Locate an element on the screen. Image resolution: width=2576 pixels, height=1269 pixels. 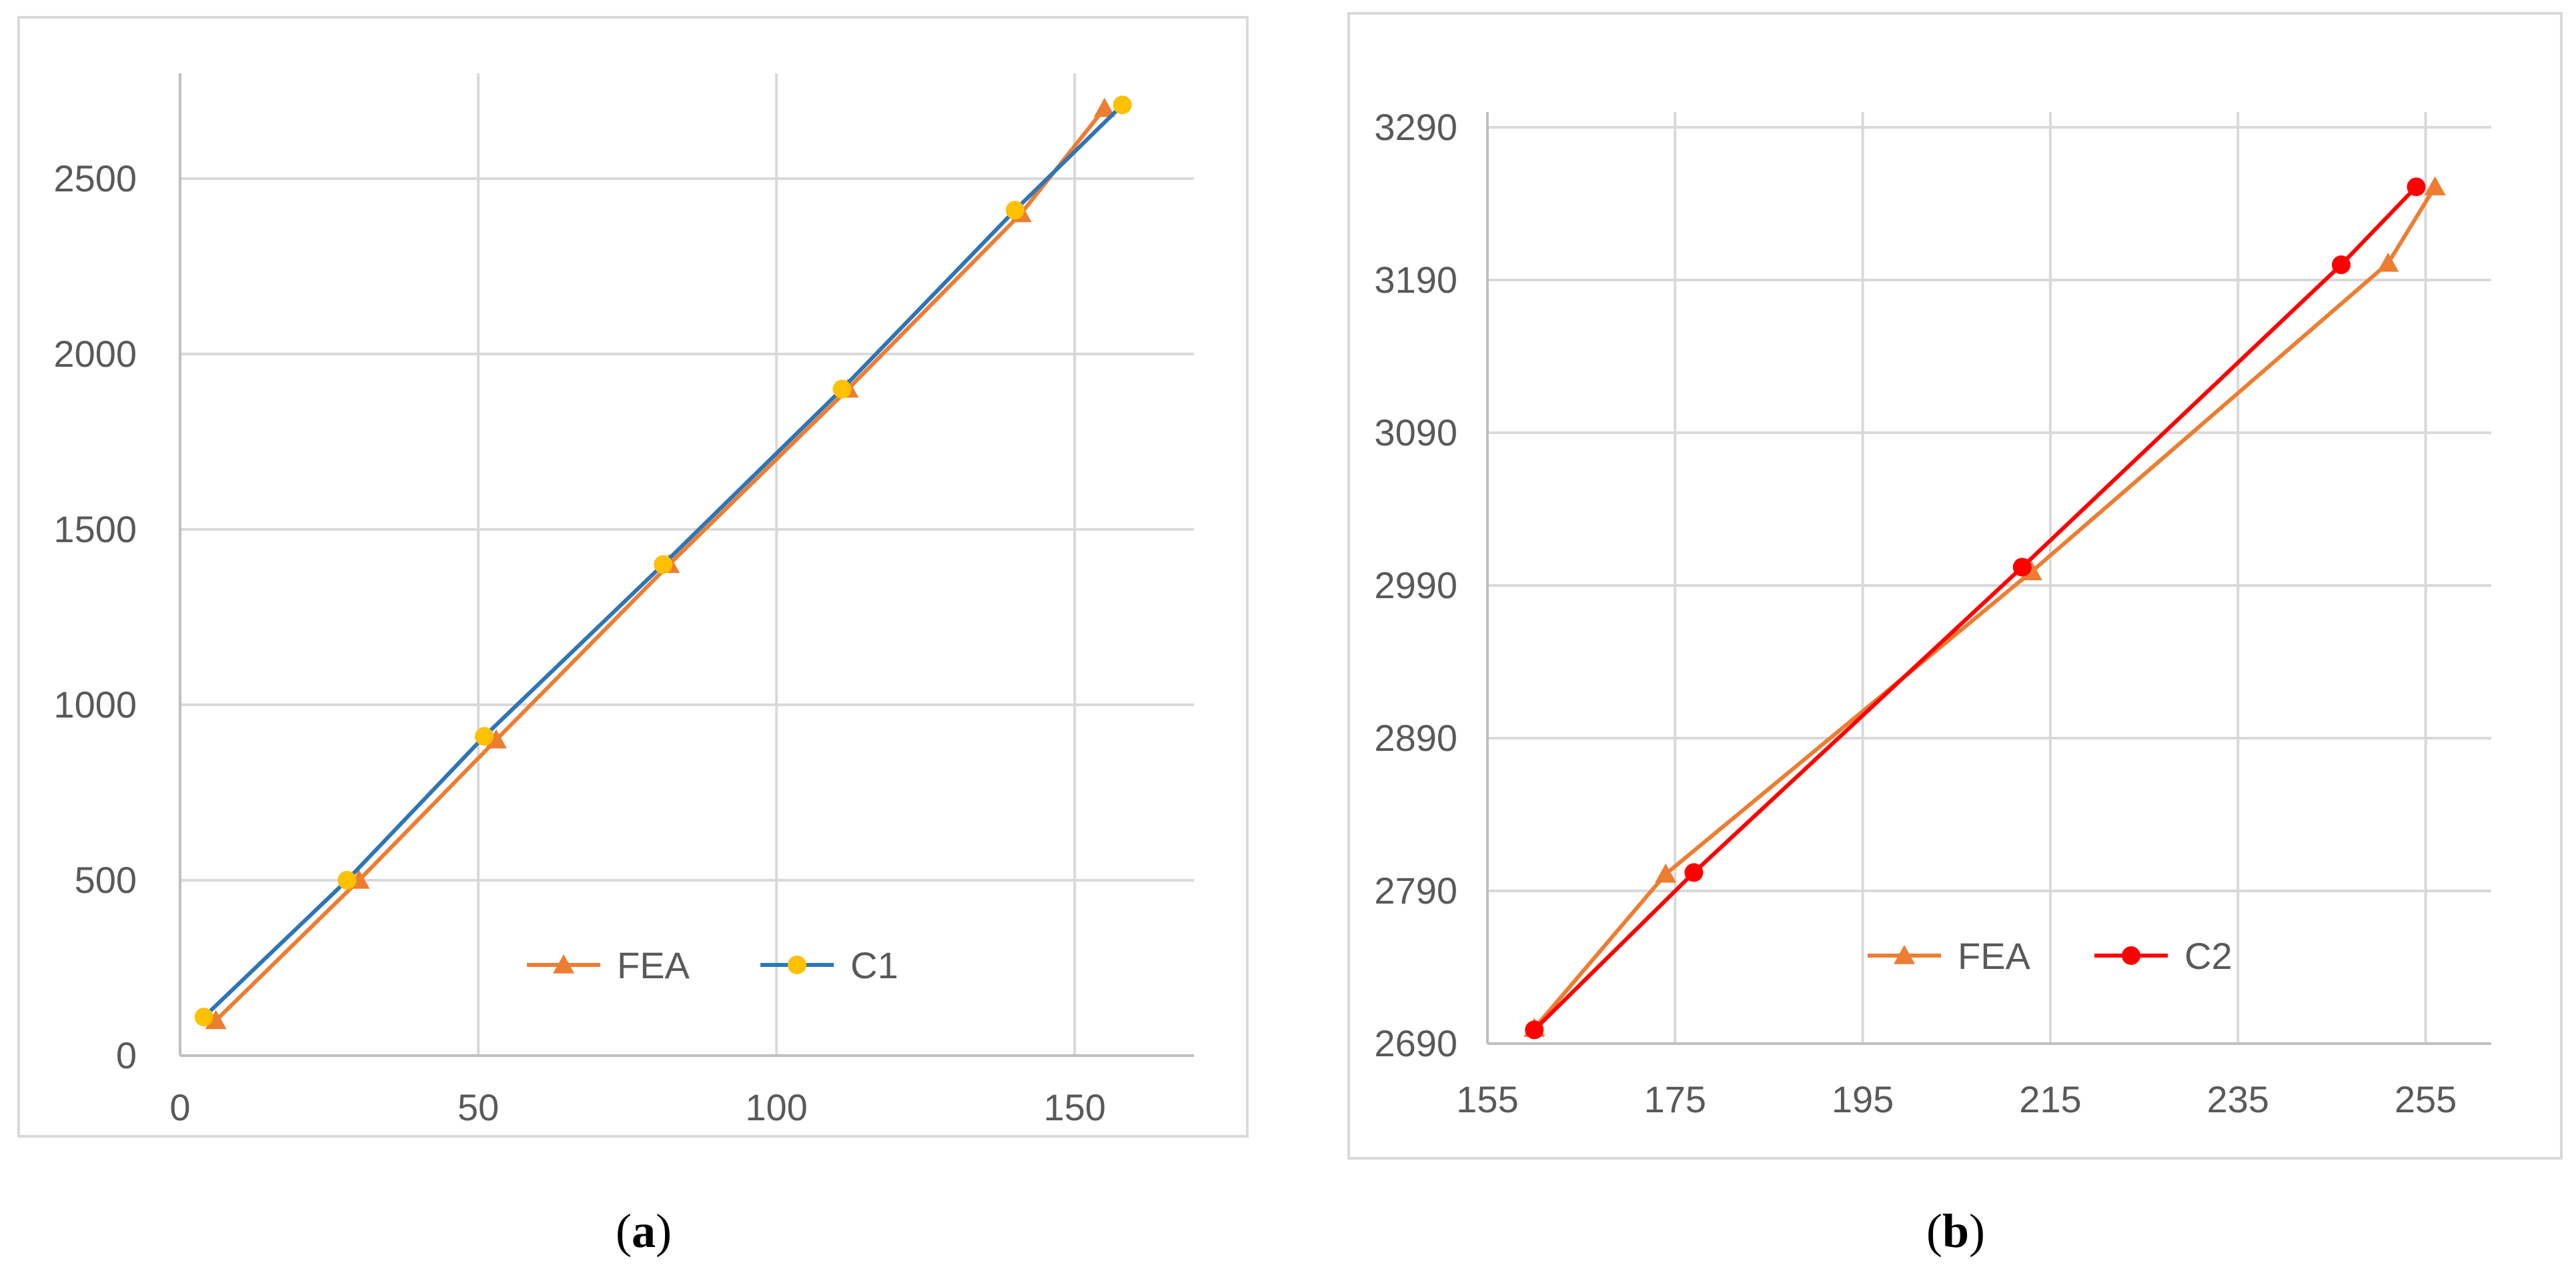
y-tick-label: 3190 is located at coordinates (1416, 280).